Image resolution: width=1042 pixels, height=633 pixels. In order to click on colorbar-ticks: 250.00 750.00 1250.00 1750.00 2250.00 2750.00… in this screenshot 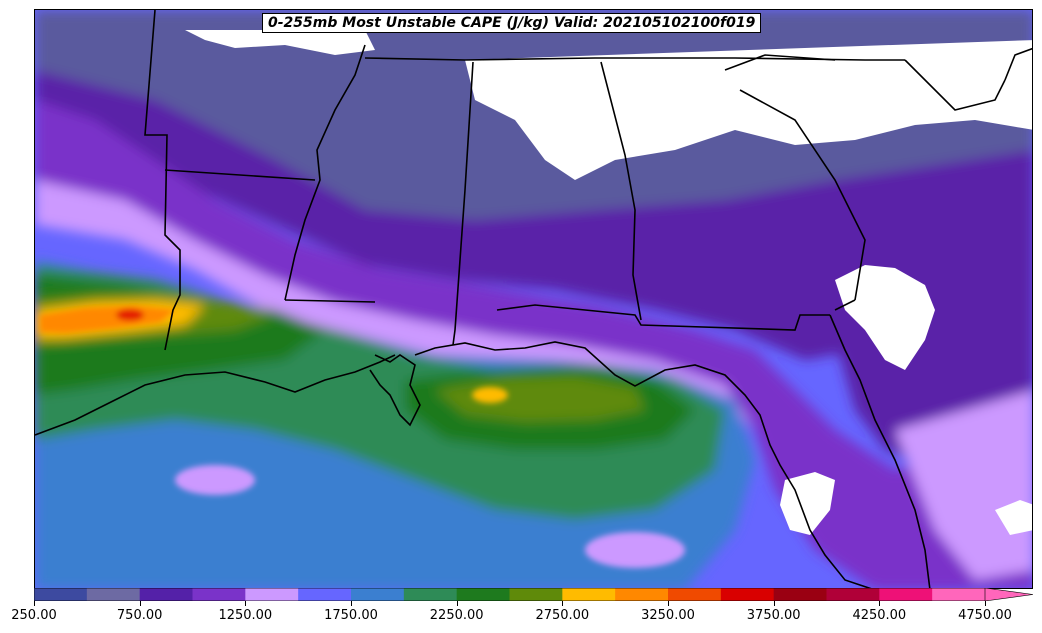, I will do `click(521, 616)`.